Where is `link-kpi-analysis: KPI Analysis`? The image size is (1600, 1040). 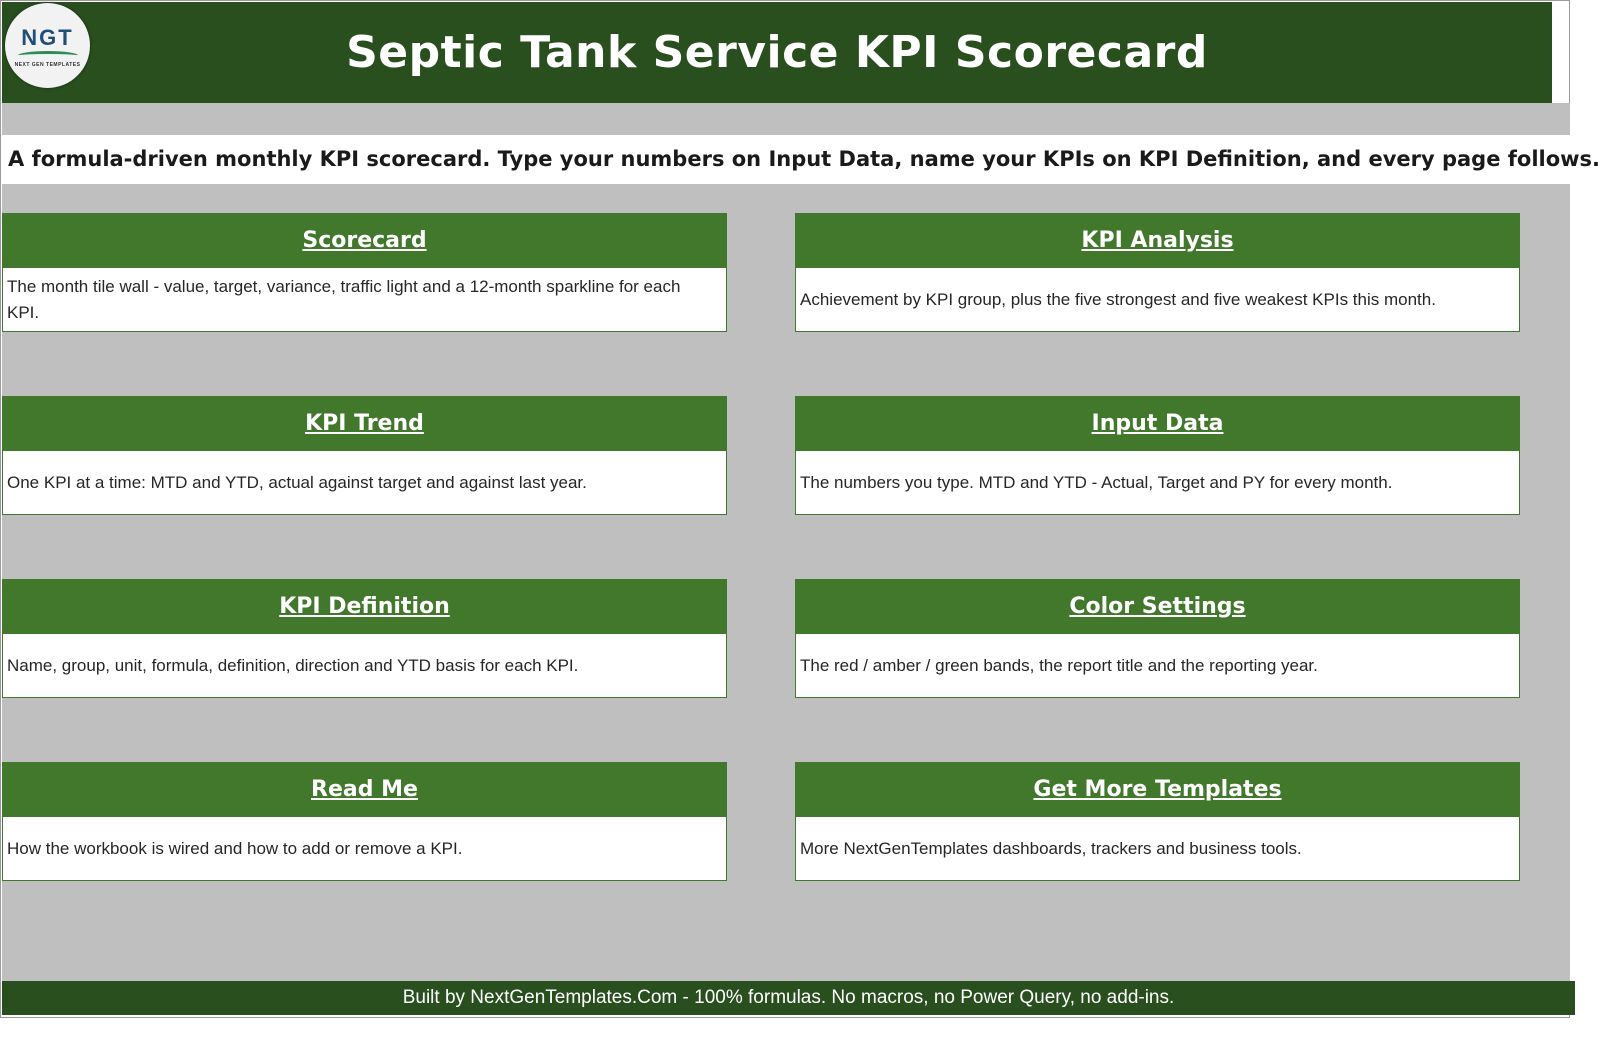 link-kpi-analysis: KPI Analysis is located at coordinates (1157, 240).